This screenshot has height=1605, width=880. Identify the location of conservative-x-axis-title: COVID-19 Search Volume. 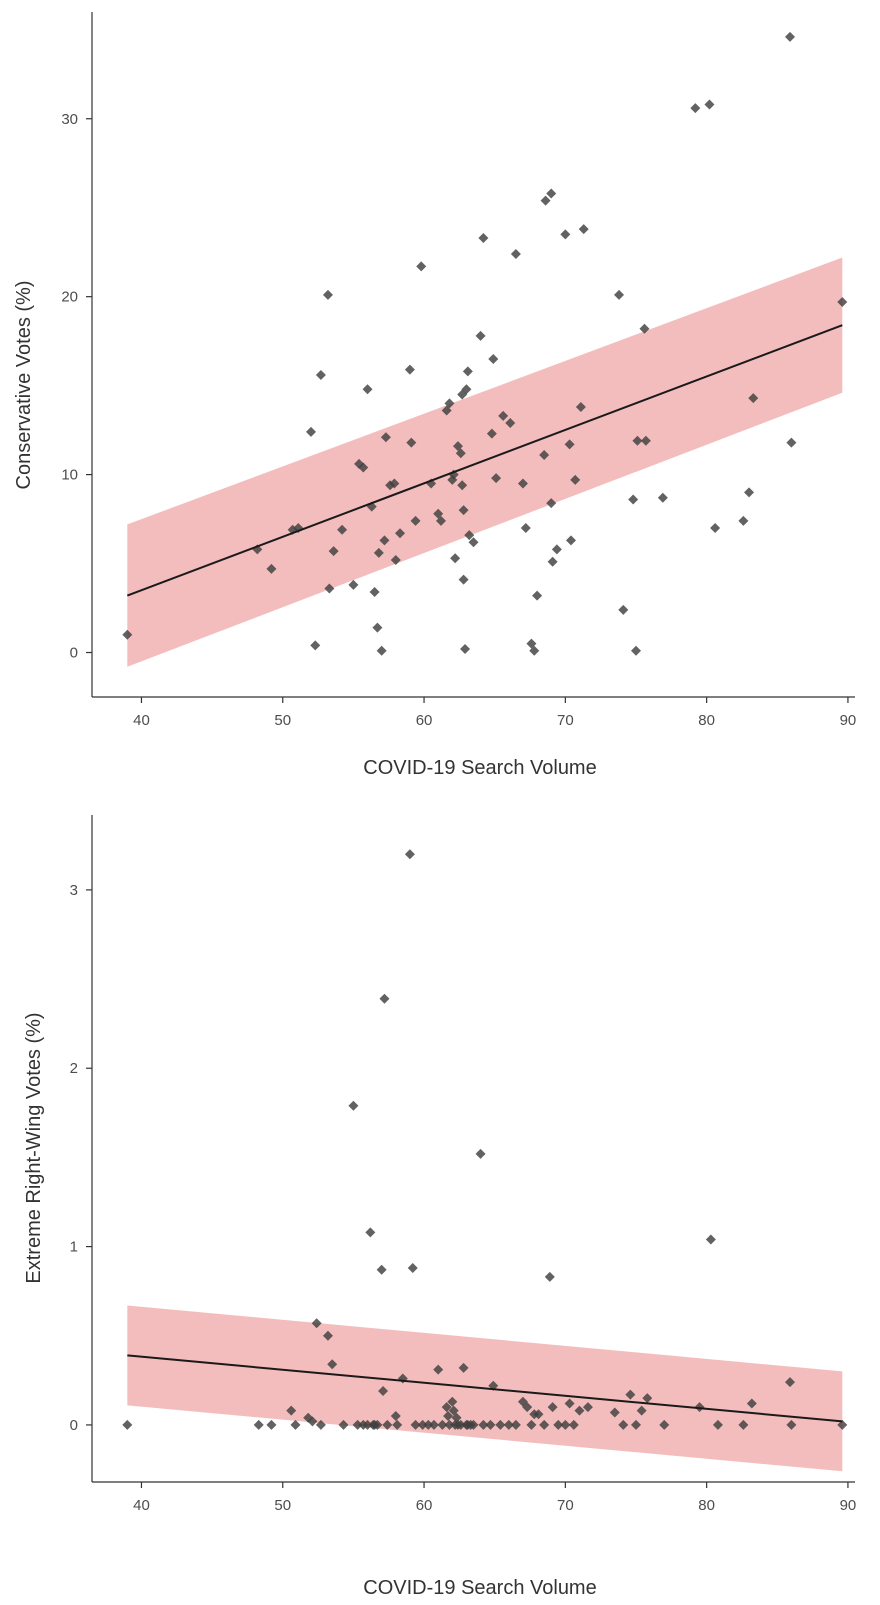
(479, 768).